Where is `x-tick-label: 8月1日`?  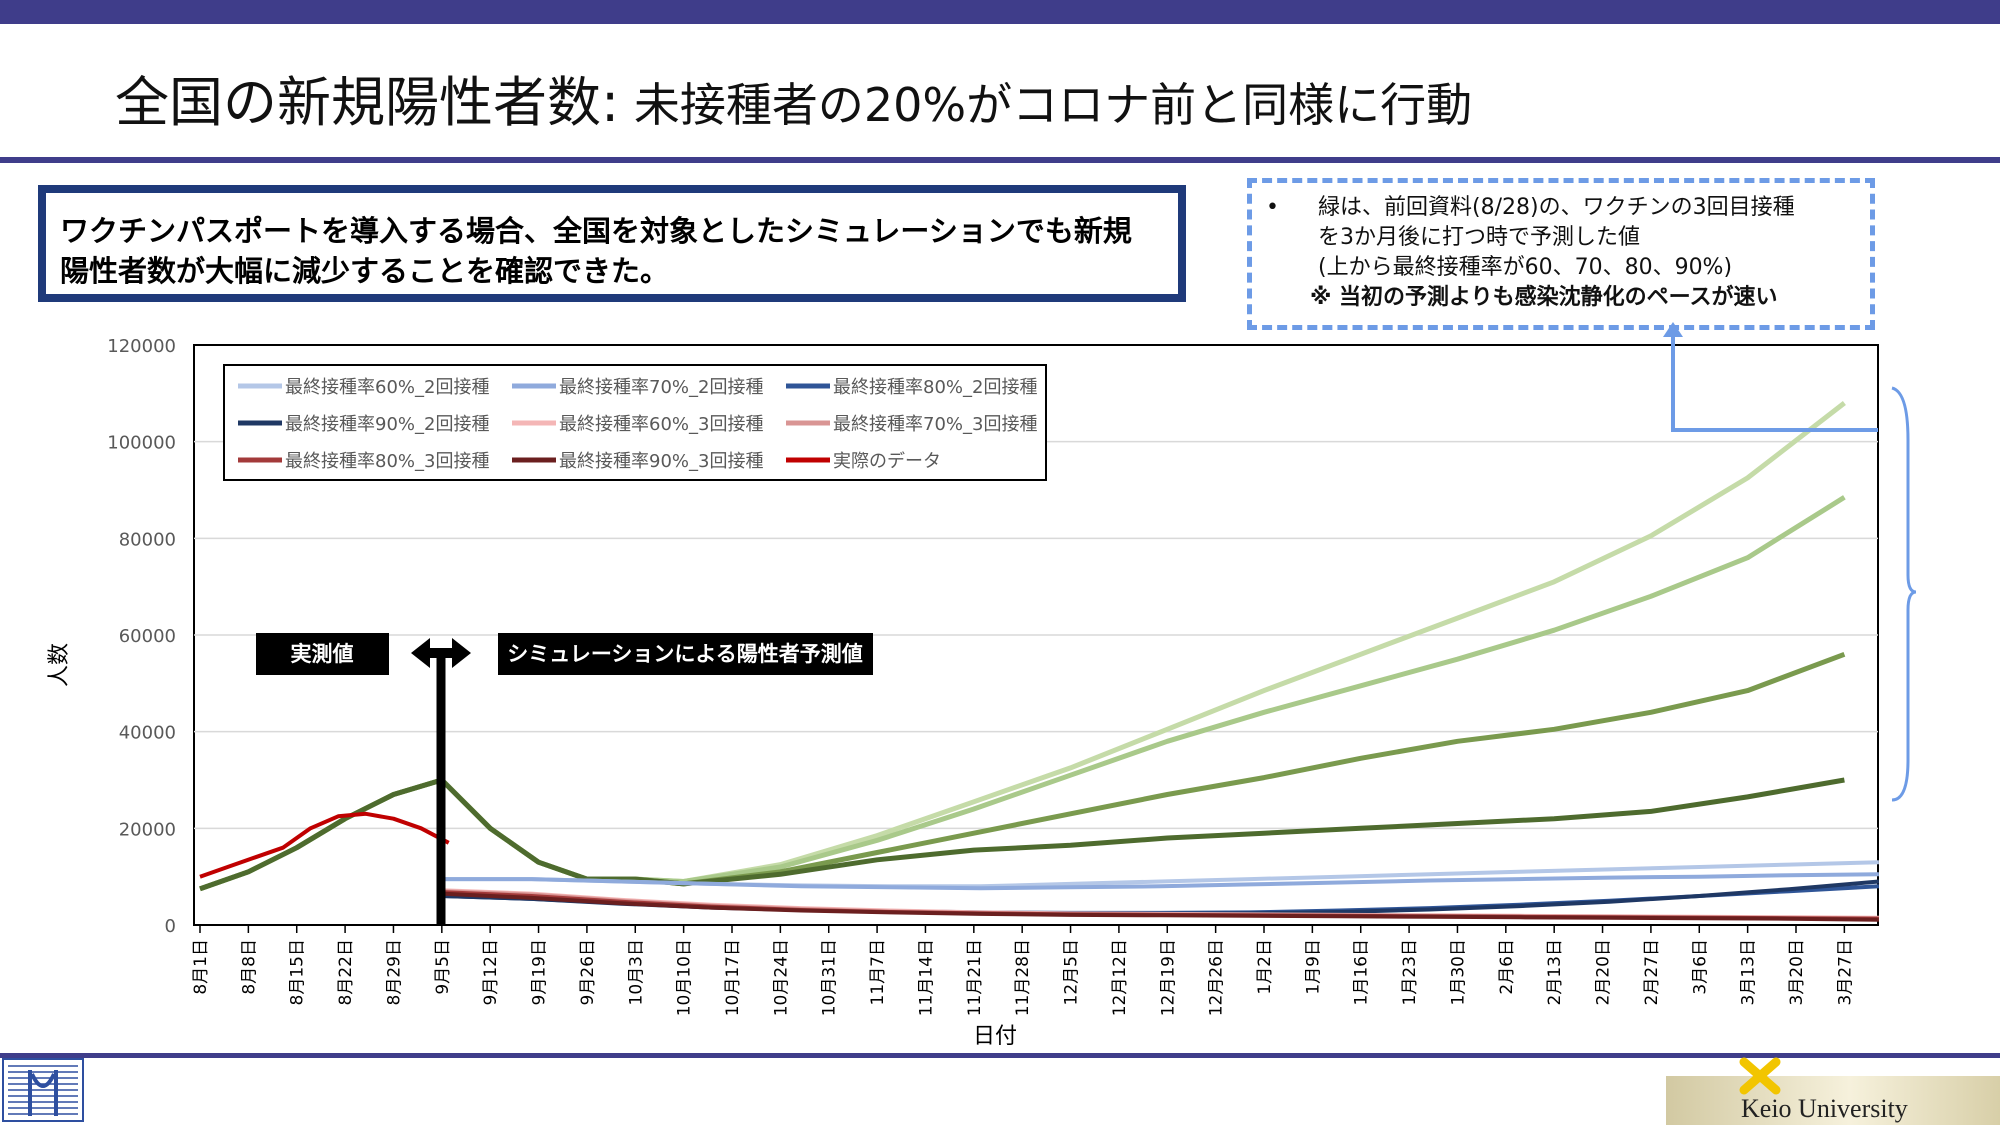 x-tick-label: 8月1日 is located at coordinates (201, 967).